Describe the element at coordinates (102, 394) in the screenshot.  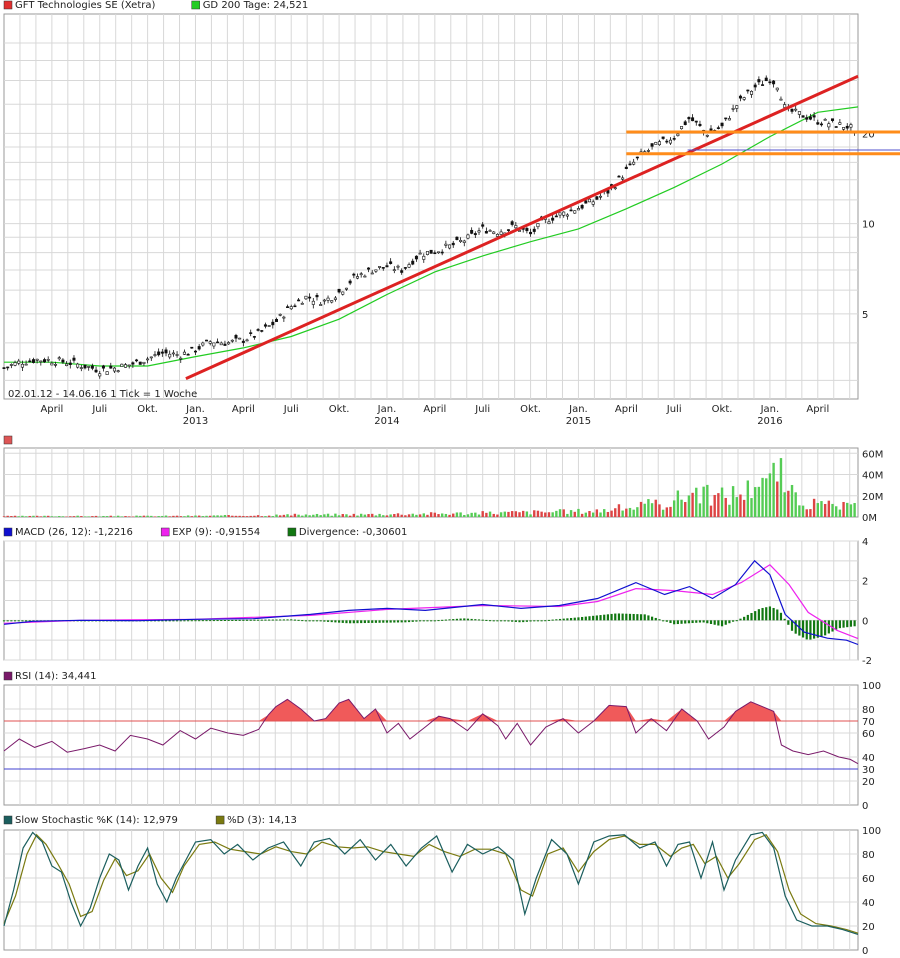
I see `price-footnote: 02.01.12 - 14.06.16 1 Tick = 1 Woche` at that location.